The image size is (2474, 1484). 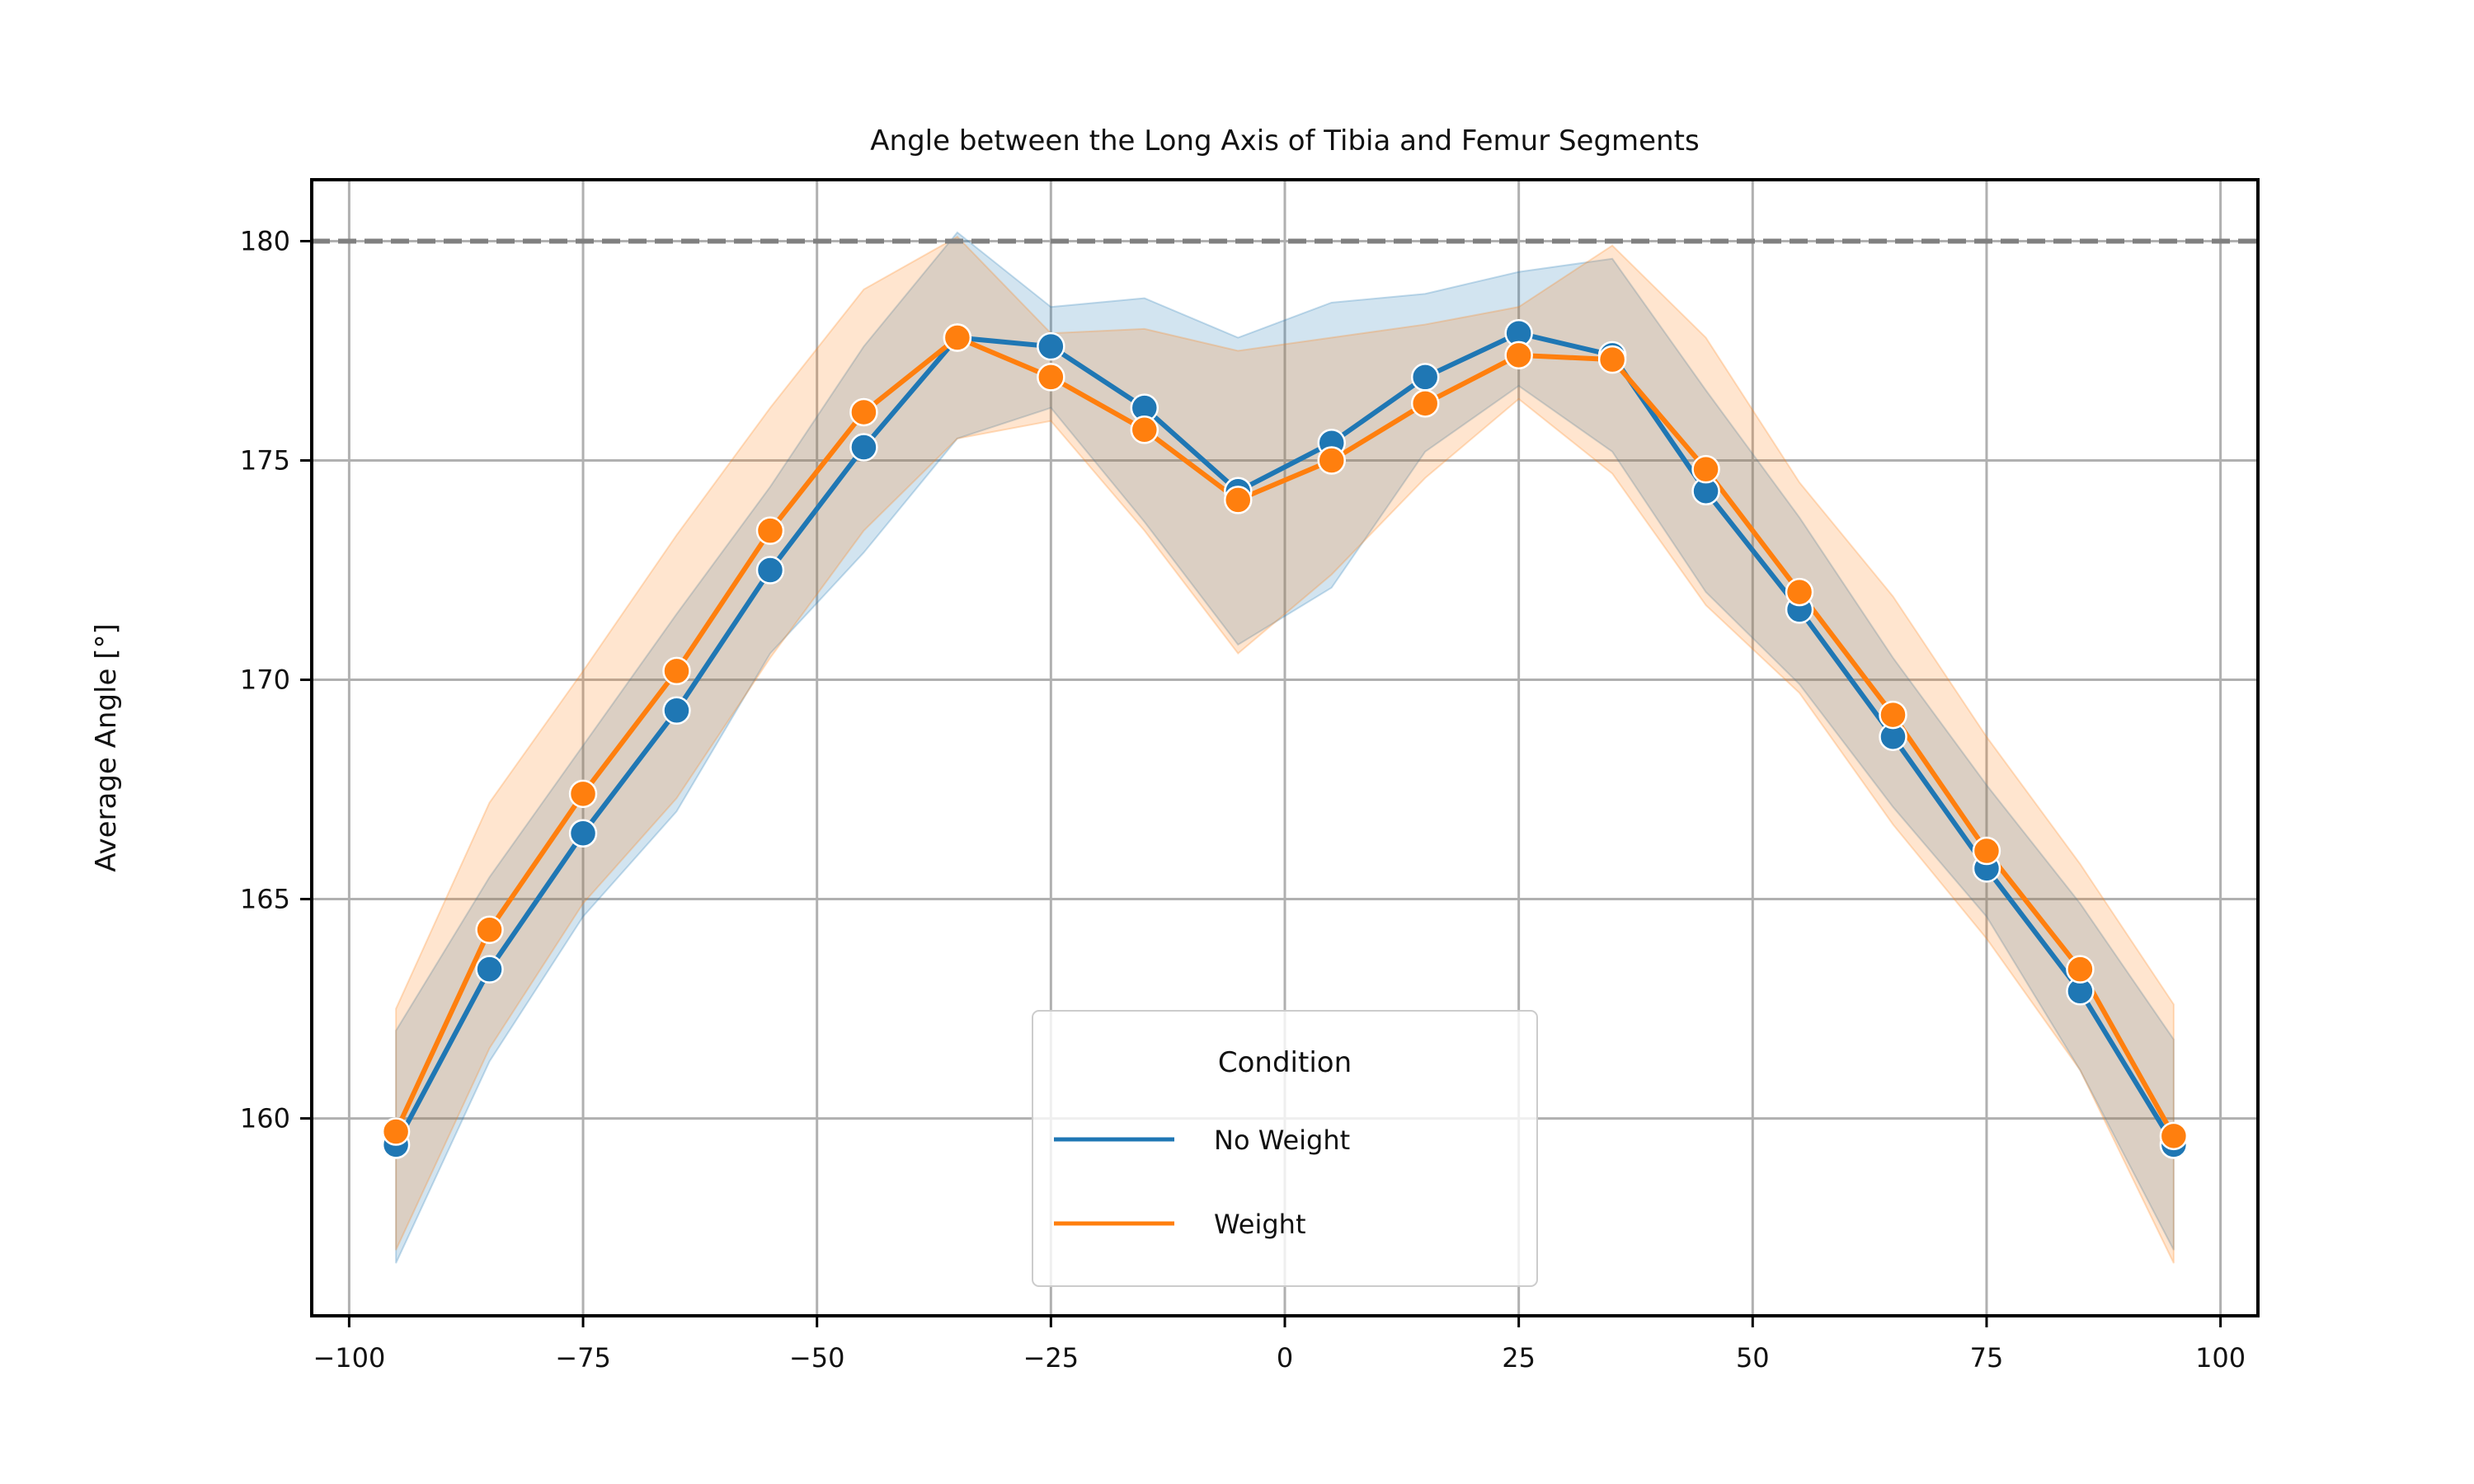 I want to click on legend: Condition No Weight Weight, so click(x=1285, y=1148).